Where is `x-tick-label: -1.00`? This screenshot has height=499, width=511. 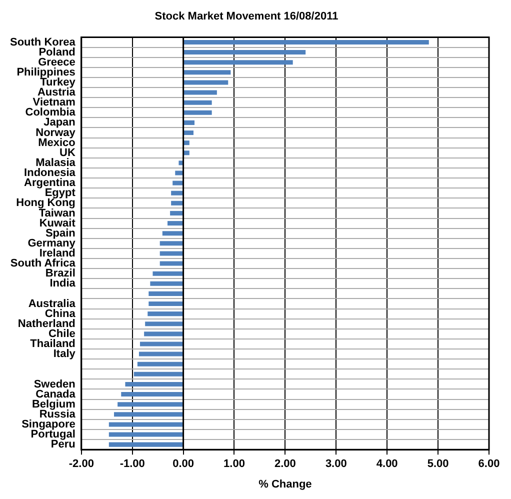
x-tick-label: -1.00 is located at coordinates (132, 464).